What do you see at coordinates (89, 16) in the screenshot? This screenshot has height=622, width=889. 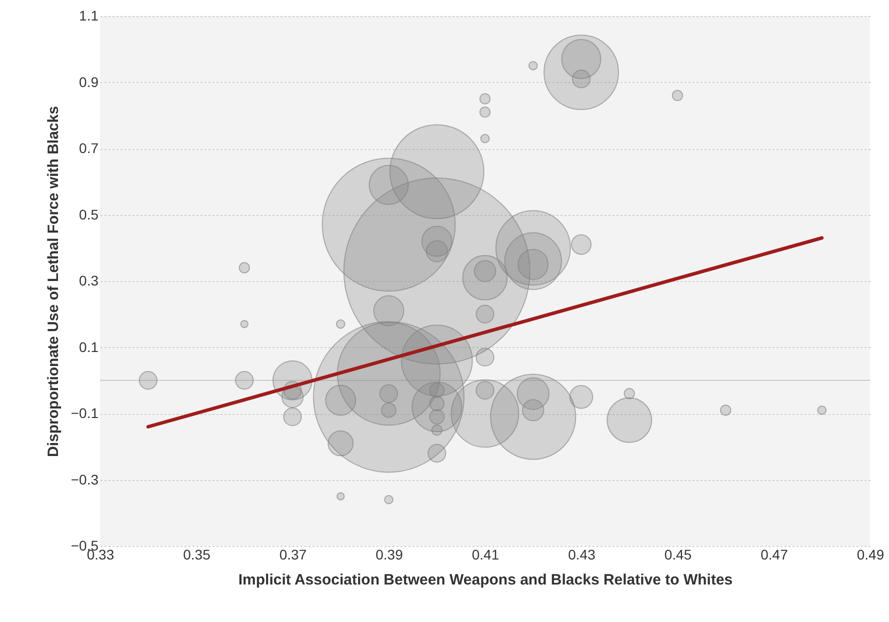 I see `y-tick-label: 1.1` at bounding box center [89, 16].